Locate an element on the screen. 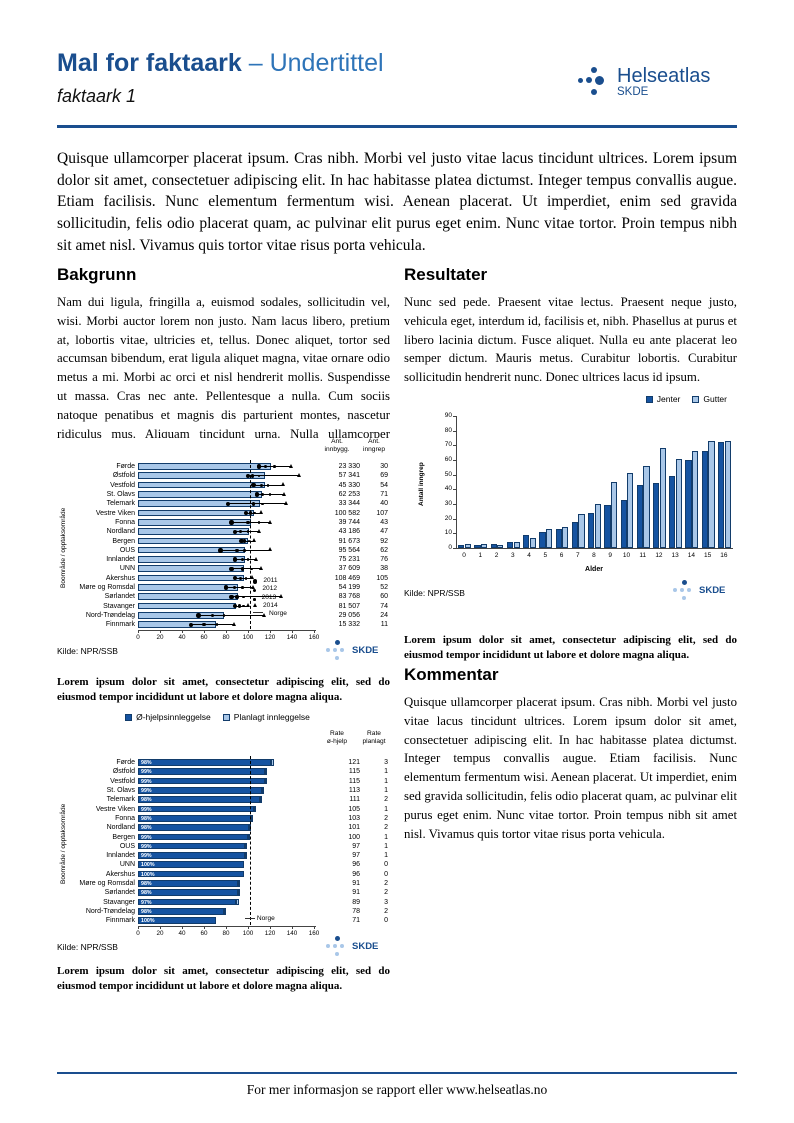 The width and height of the screenshot is (794, 1123). ant-inngrep-value: 40 is located at coordinates (384, 504).